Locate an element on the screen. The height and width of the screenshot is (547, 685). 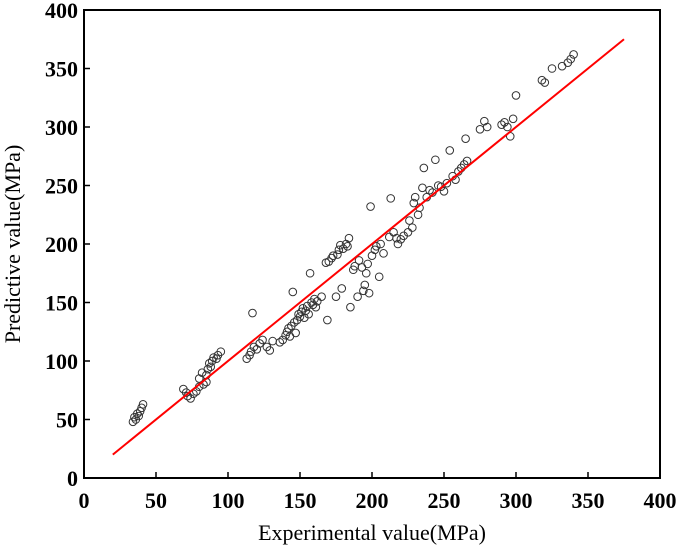
x-tick-label: 200 is located at coordinates (372, 500).